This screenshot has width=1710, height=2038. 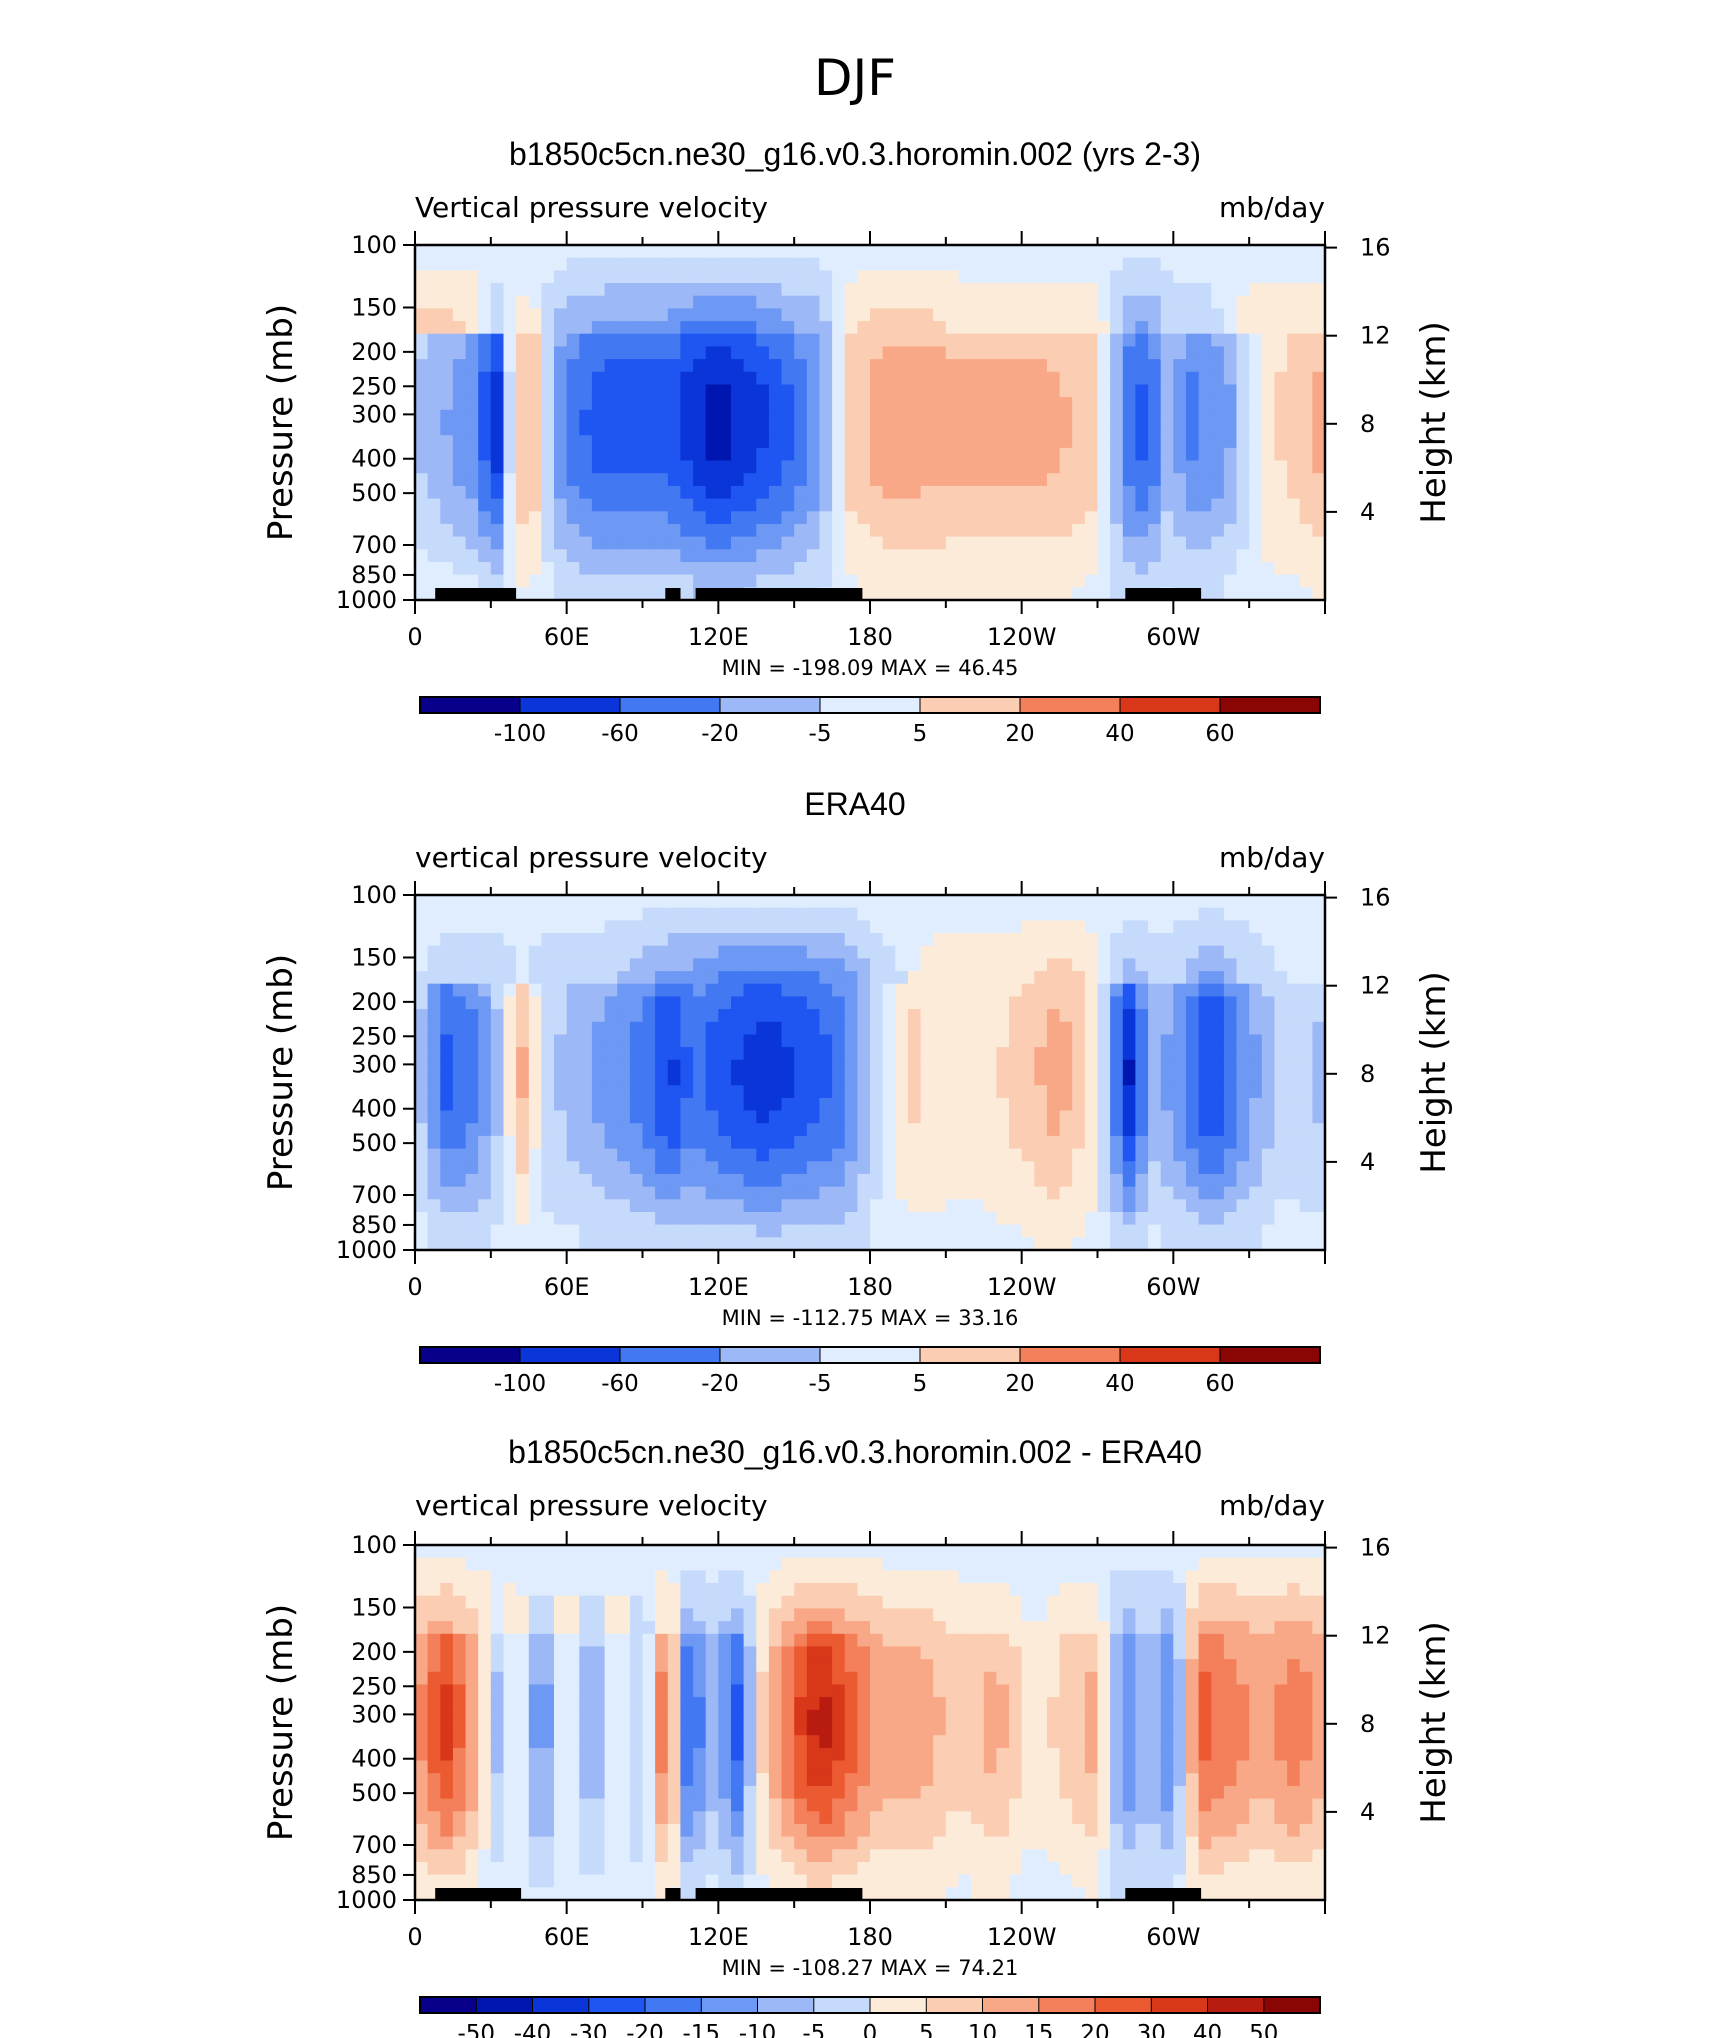 What do you see at coordinates (670, 1355) in the screenshot?
I see `colorbar-box` at bounding box center [670, 1355].